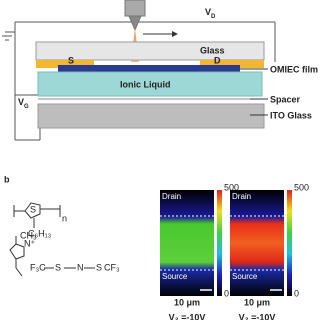  I want to click on vg-main: V, so click(21, 102).